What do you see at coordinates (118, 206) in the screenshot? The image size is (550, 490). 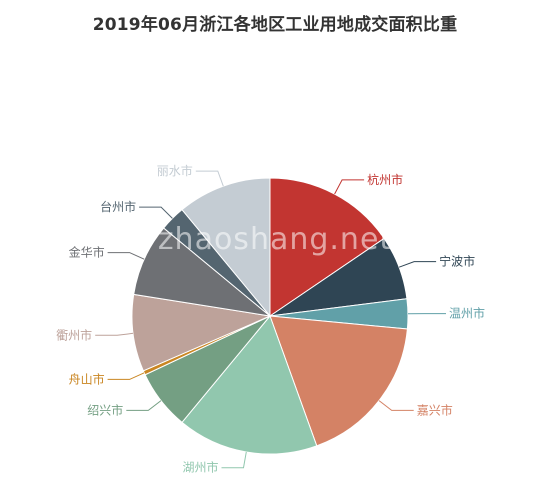 I see `slice-label: 台州市` at bounding box center [118, 206].